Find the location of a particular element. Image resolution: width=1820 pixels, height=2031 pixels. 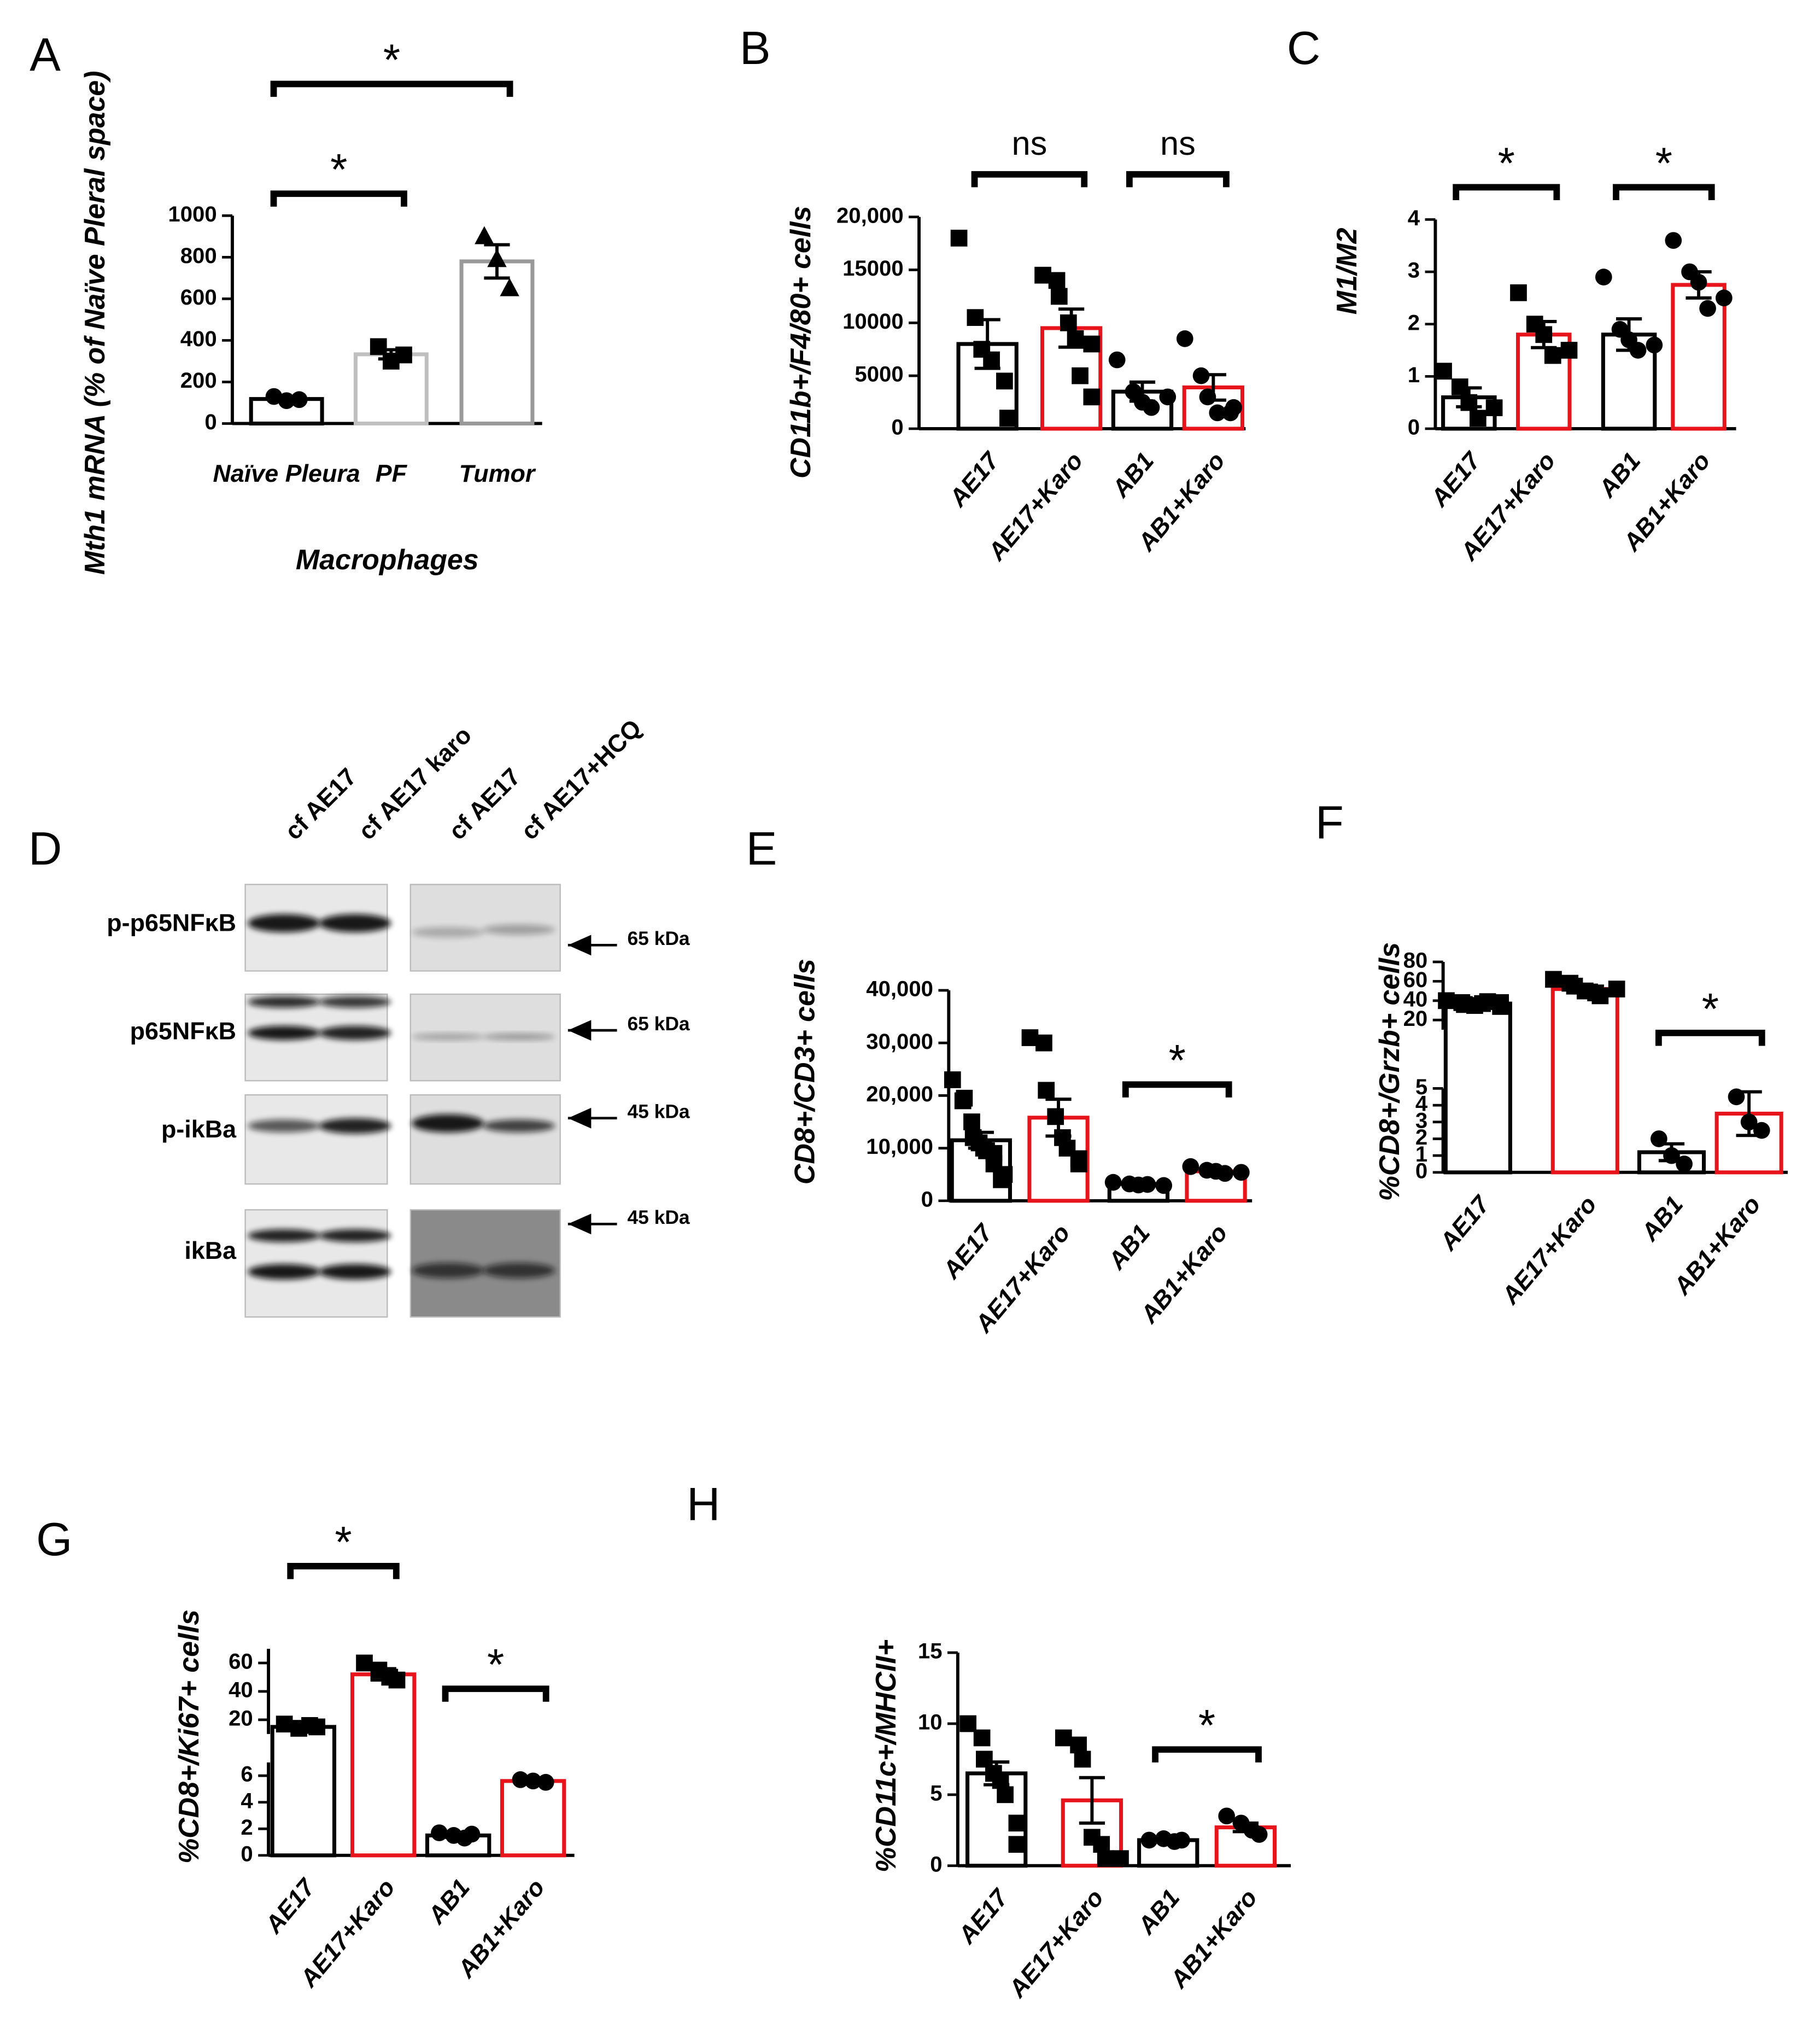

y-tick-label: 20 is located at coordinates (241, 1718).